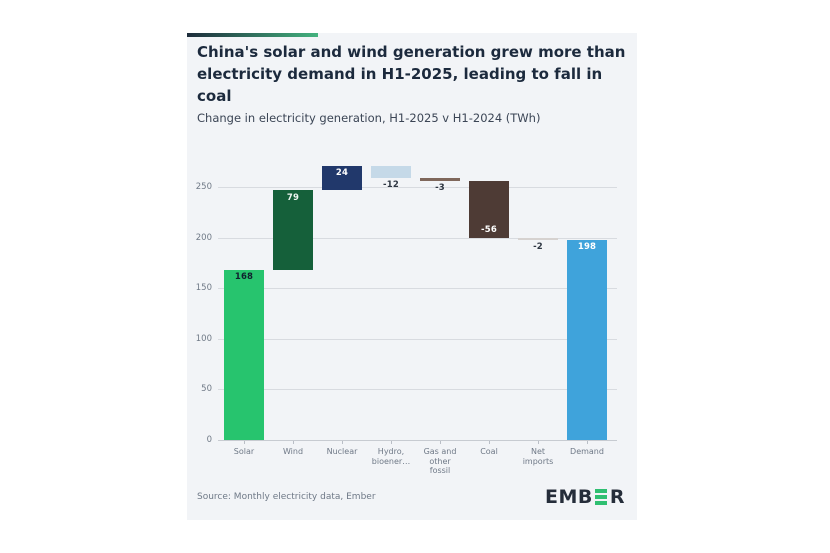 The image size is (830, 553). Describe the element at coordinates (293, 451) in the screenshot. I see `x-label-wind: Wind` at that location.